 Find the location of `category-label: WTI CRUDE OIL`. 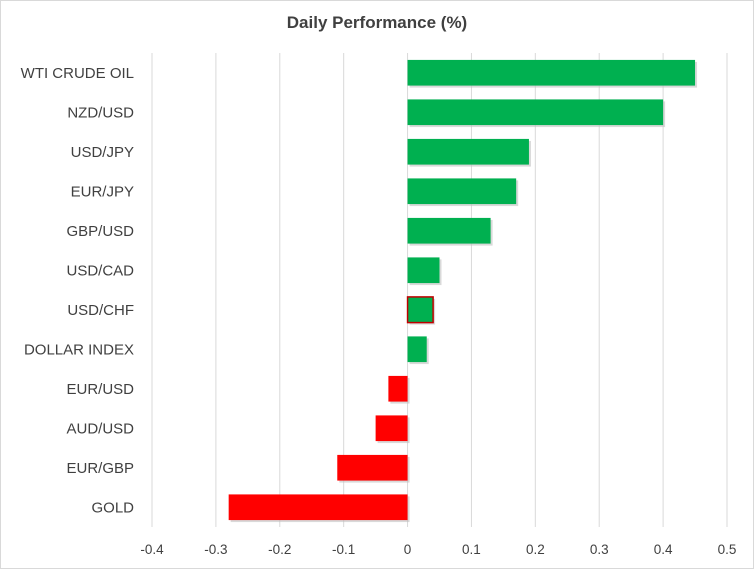

category-label: WTI CRUDE OIL is located at coordinates (77, 73).